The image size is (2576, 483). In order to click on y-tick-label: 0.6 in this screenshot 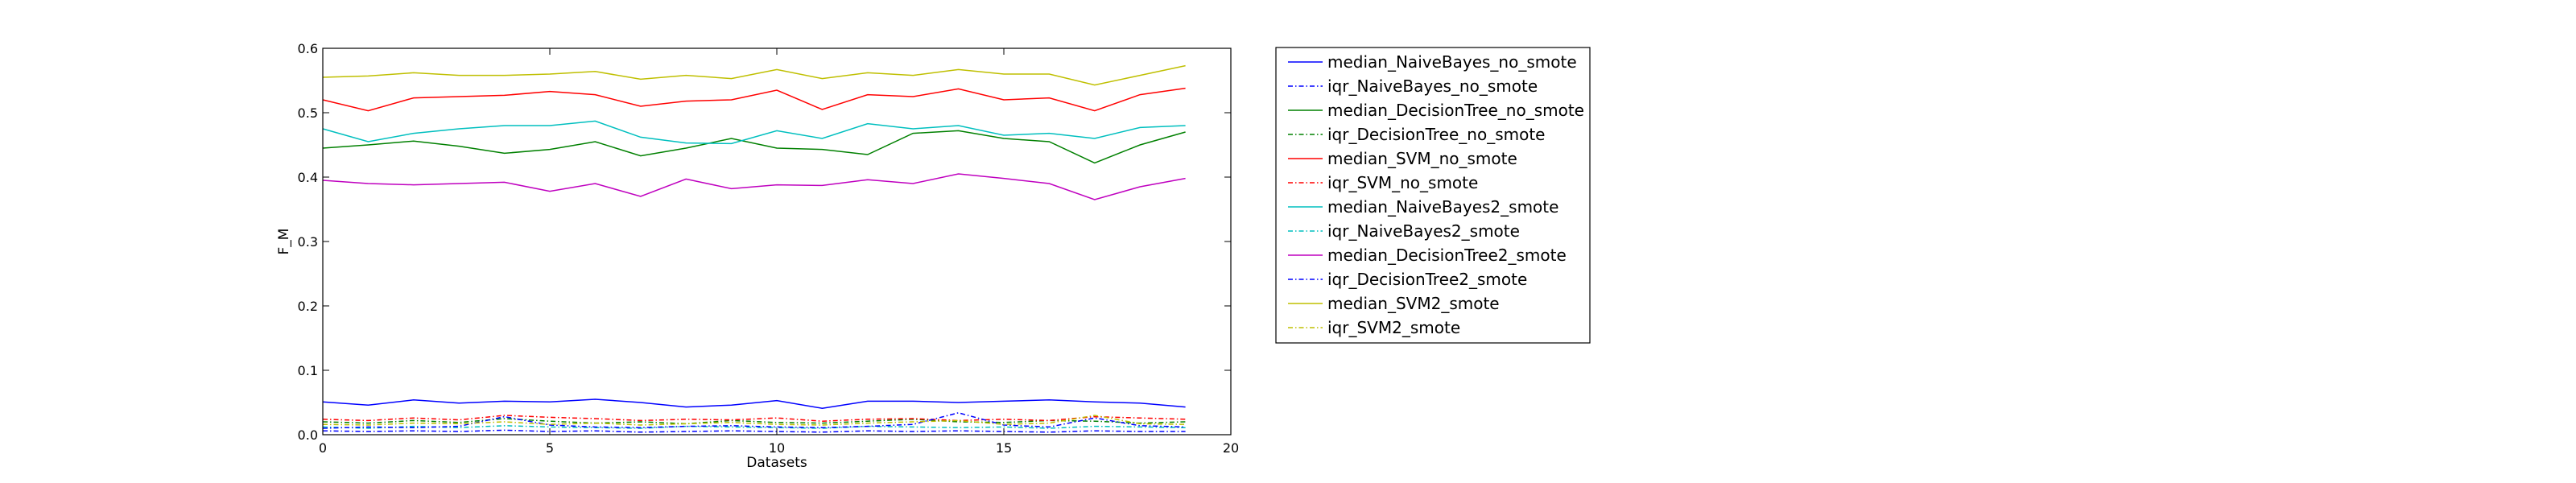, I will do `click(308, 48)`.